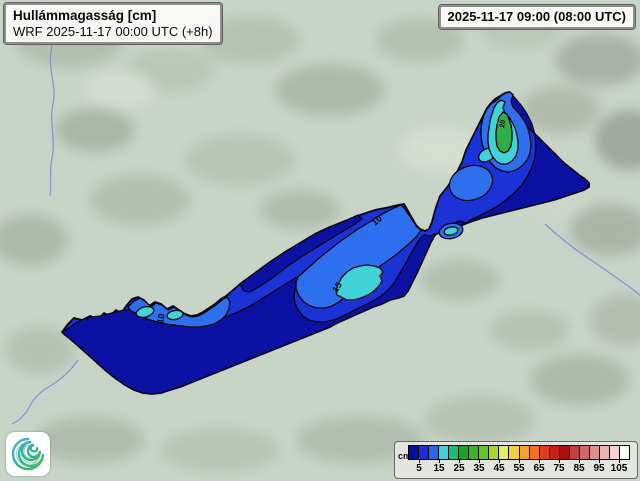 The width and height of the screenshot is (640, 481). What do you see at coordinates (301, 253) in the screenshot?
I see `wave-contour-0-5-north-strip` at bounding box center [301, 253].